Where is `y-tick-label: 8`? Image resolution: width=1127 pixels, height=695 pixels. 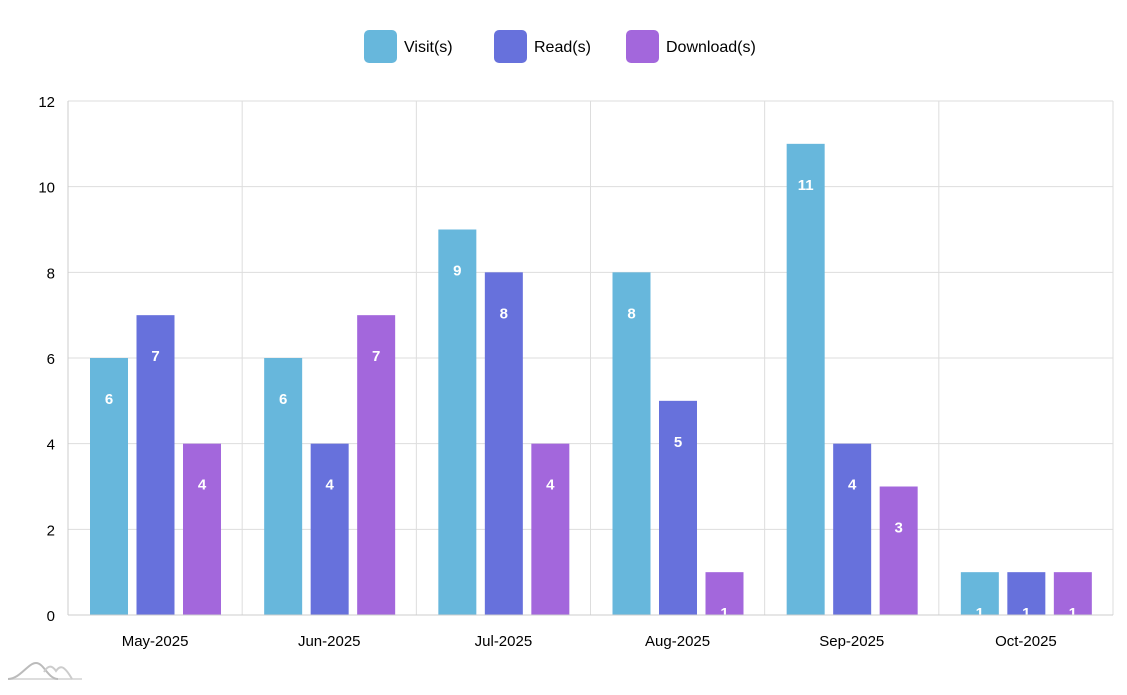
y-tick-label: 8 is located at coordinates (51, 273).